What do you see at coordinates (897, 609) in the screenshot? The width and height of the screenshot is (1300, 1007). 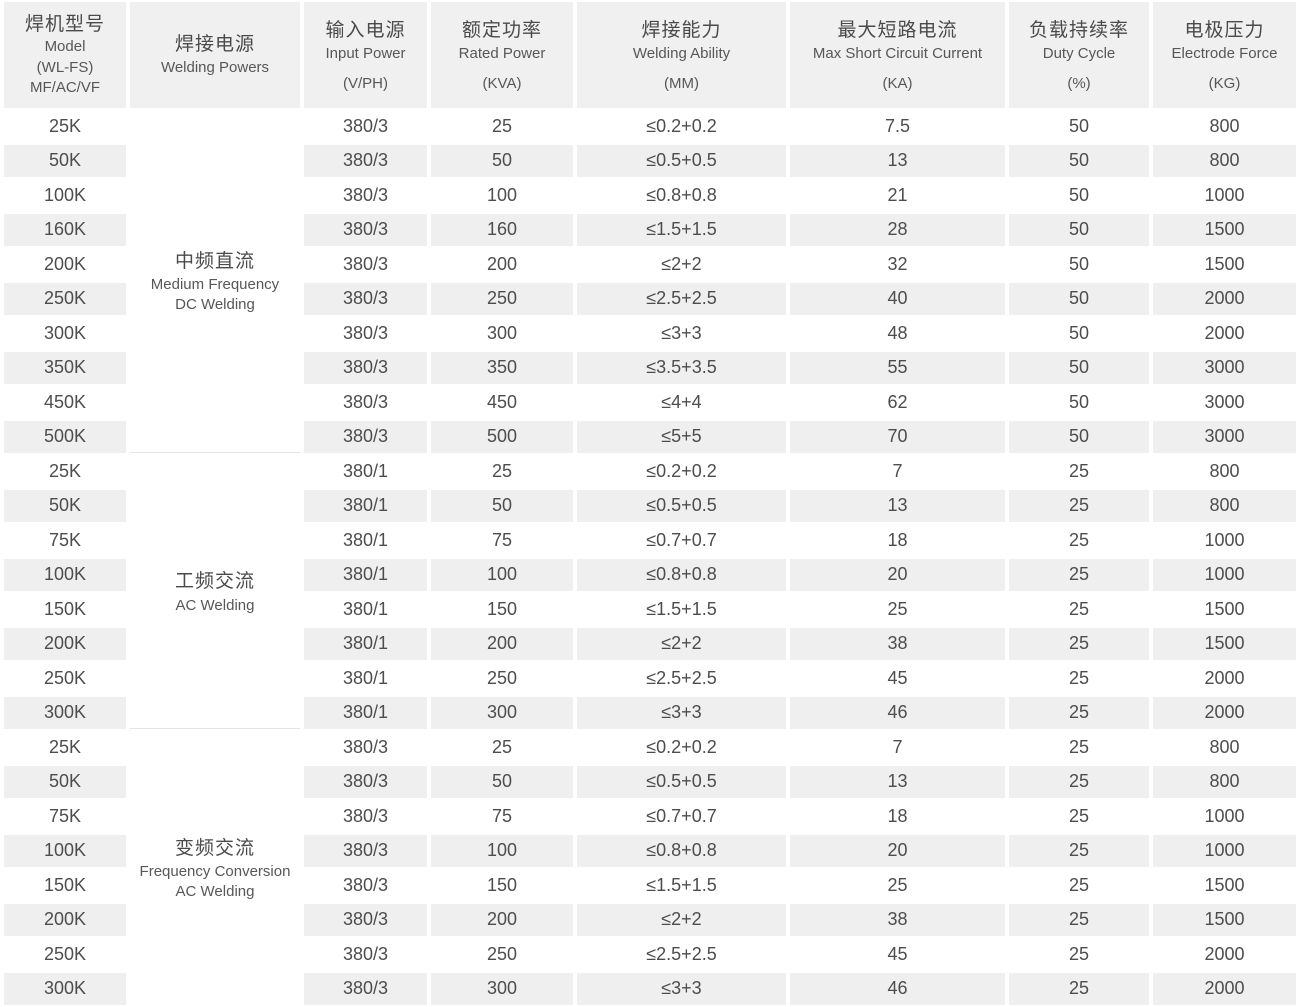 I see `cell-max-short-circuit-current: 25` at bounding box center [897, 609].